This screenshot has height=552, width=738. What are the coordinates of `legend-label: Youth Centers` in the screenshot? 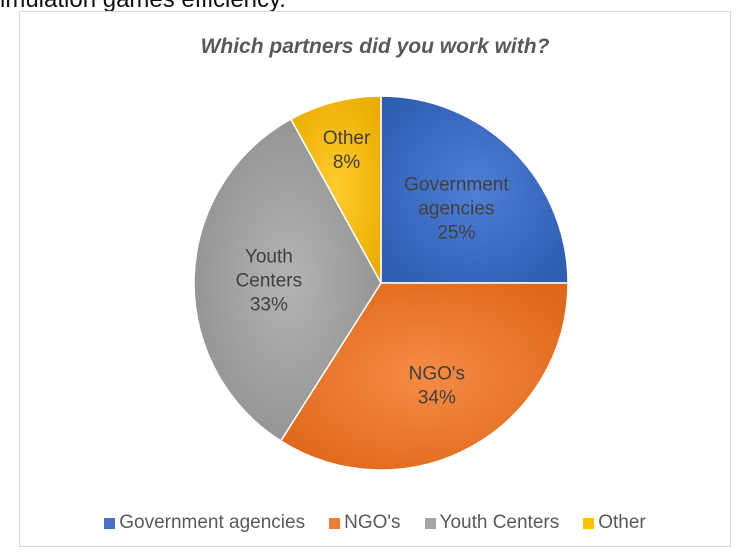 It's located at (499, 522).